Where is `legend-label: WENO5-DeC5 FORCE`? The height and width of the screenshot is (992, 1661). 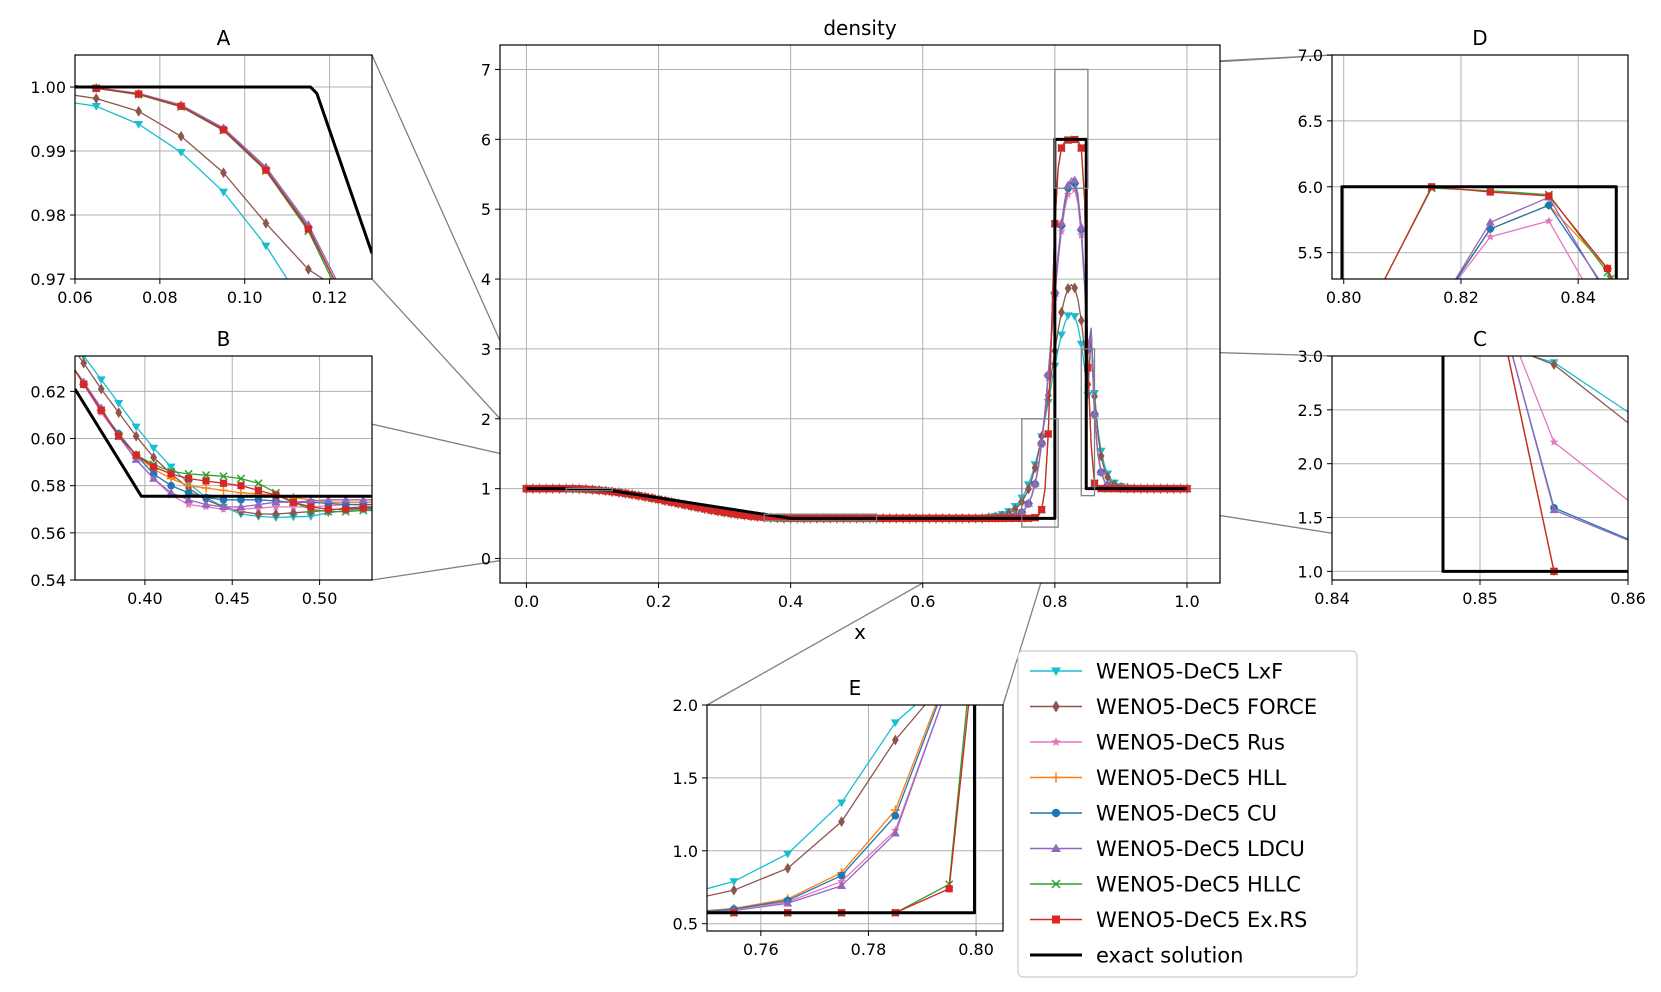
legend-label: WENO5-DeC5 FORCE is located at coordinates (1206, 707).